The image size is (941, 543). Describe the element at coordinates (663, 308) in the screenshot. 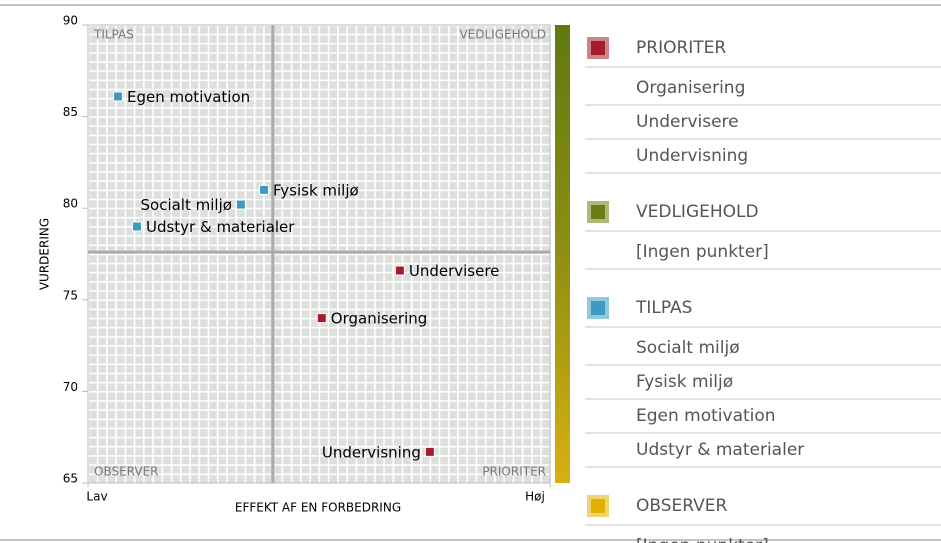

I see `legend-label: TILPAS` at that location.